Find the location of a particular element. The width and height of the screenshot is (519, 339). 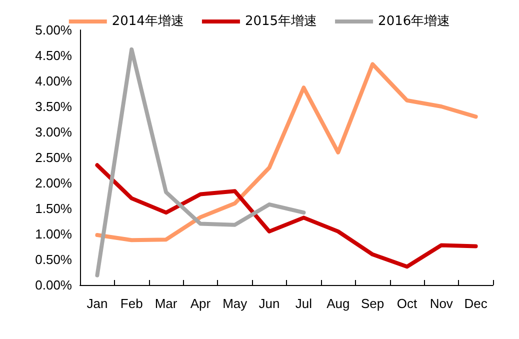

legend-label: 2016年增速 is located at coordinates (414, 21).